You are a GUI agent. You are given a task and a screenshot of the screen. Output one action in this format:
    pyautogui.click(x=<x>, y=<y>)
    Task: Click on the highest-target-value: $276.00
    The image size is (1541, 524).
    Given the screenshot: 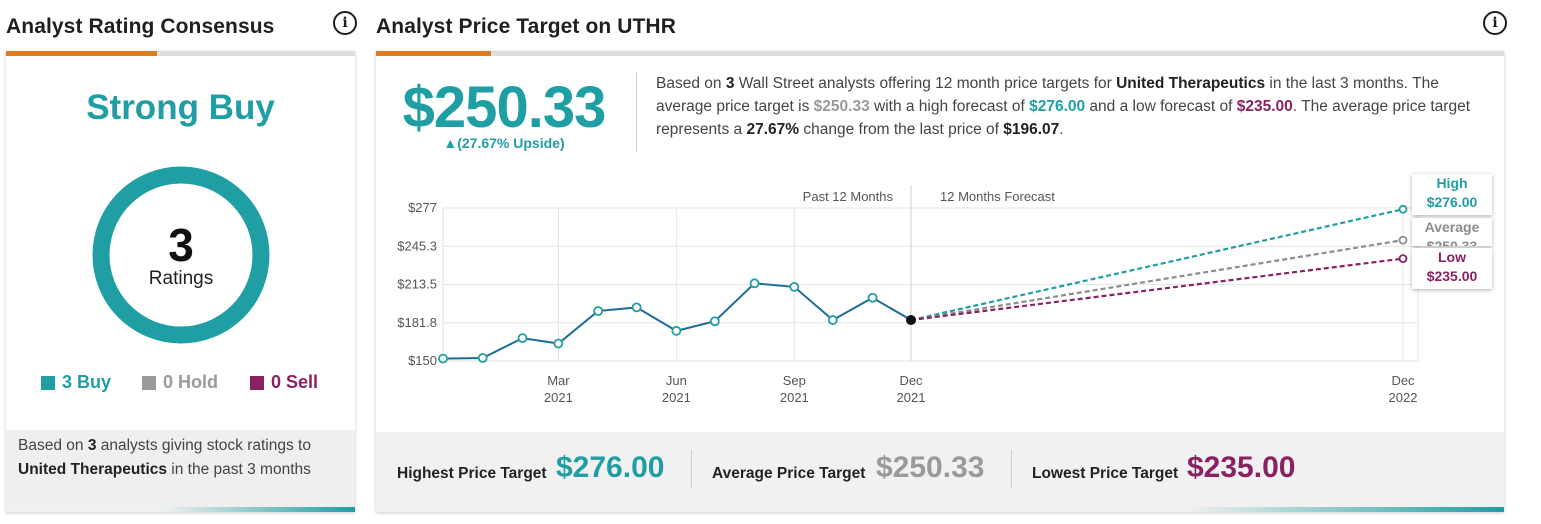 What is the action you would take?
    pyautogui.click(x=610, y=467)
    